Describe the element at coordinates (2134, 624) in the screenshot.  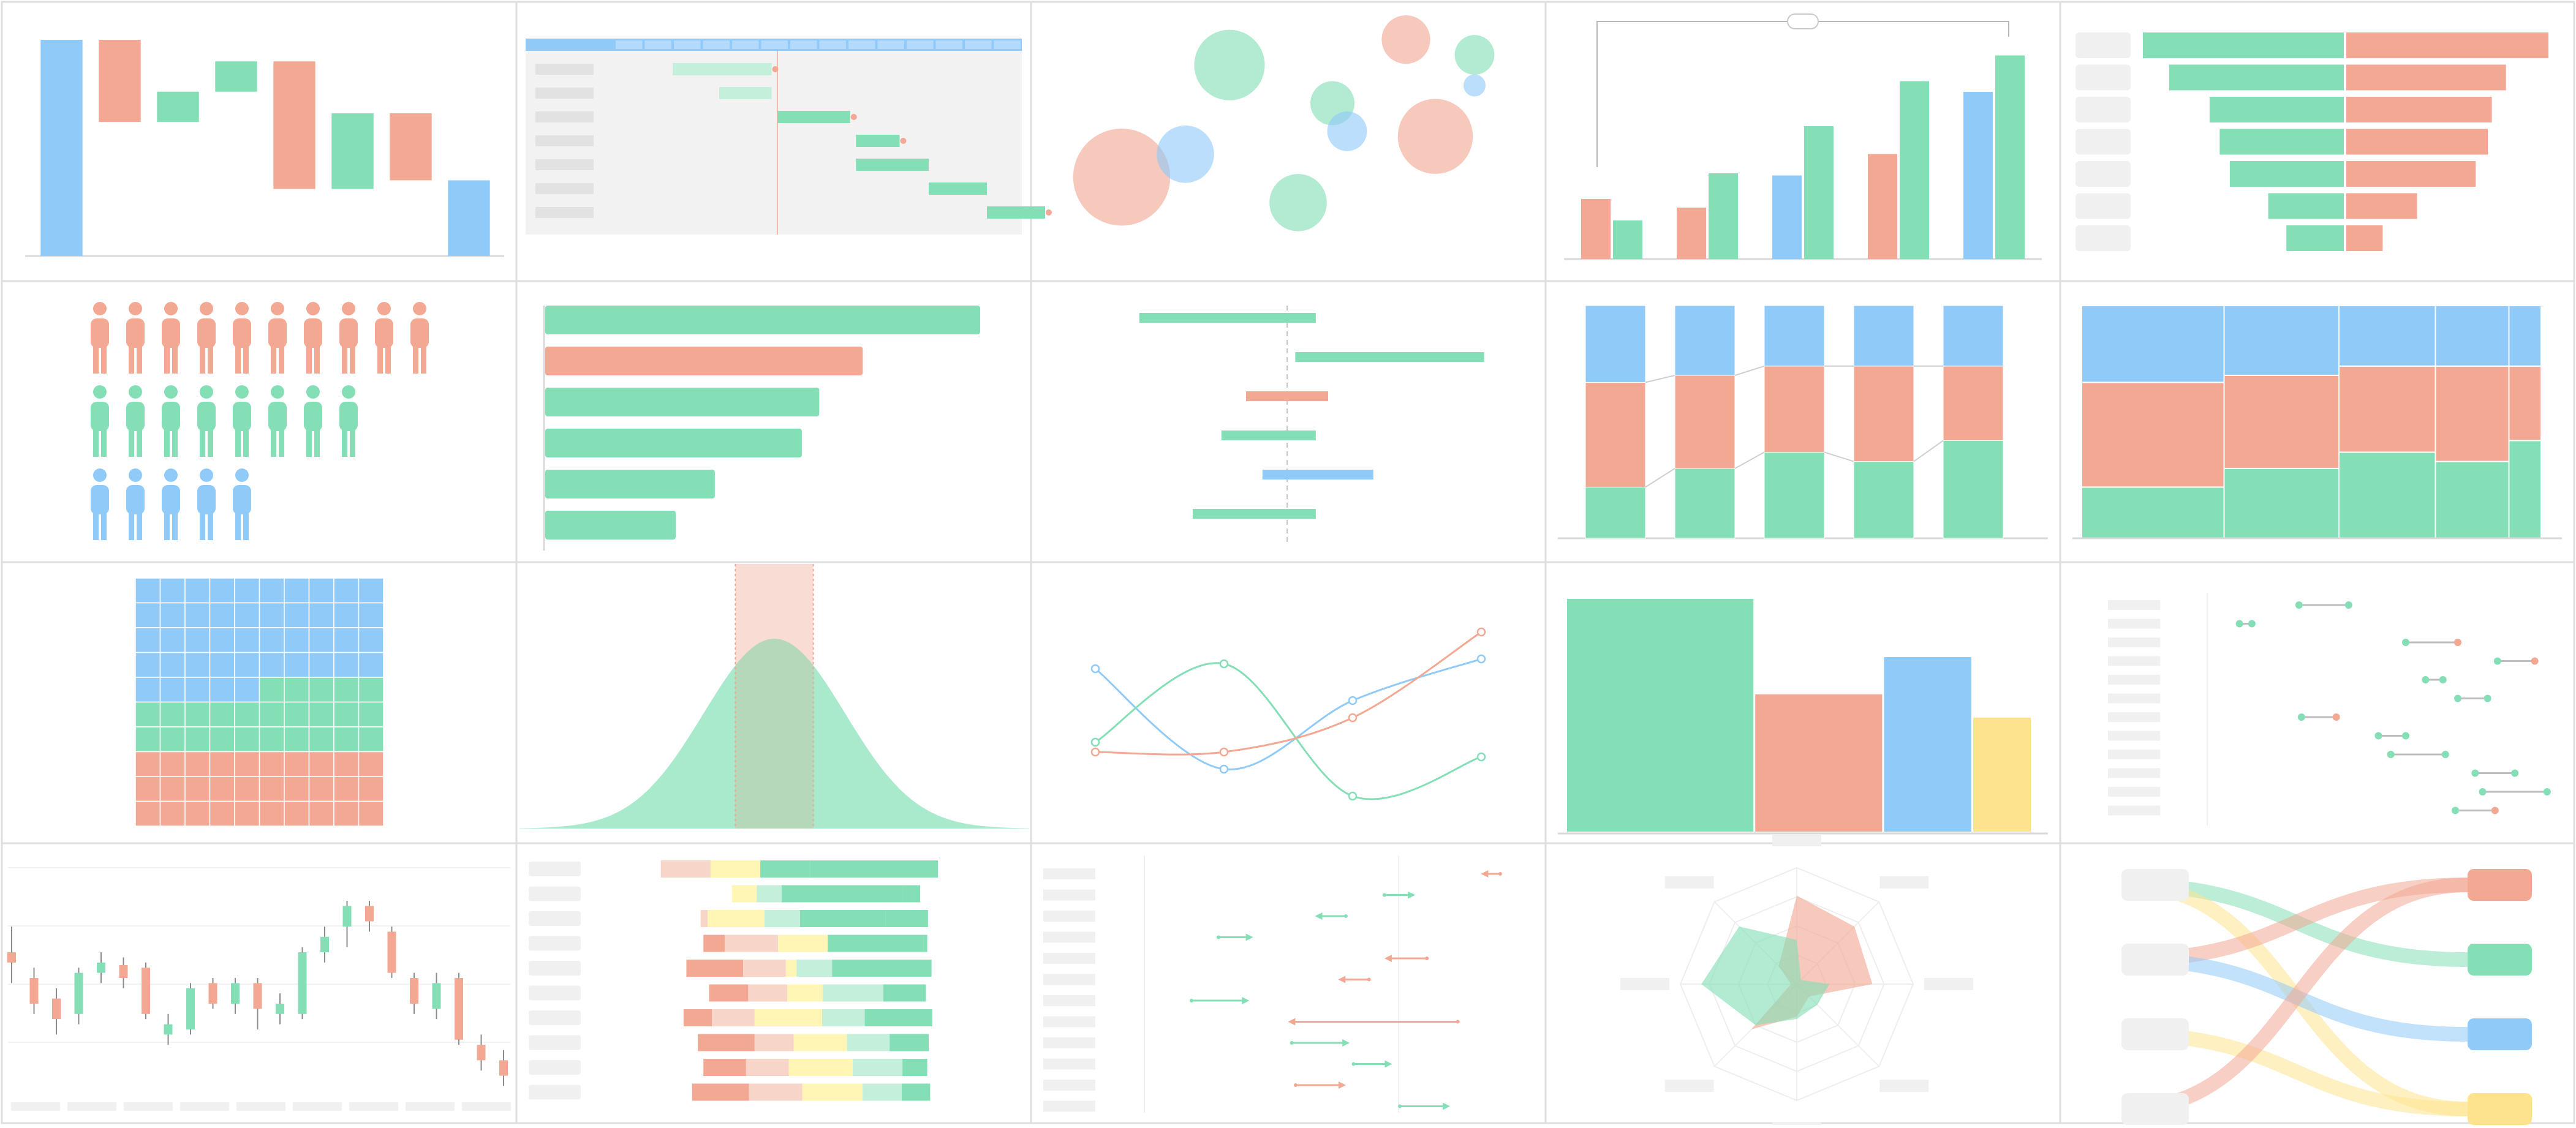
I see `dumbbell-row-label` at that location.